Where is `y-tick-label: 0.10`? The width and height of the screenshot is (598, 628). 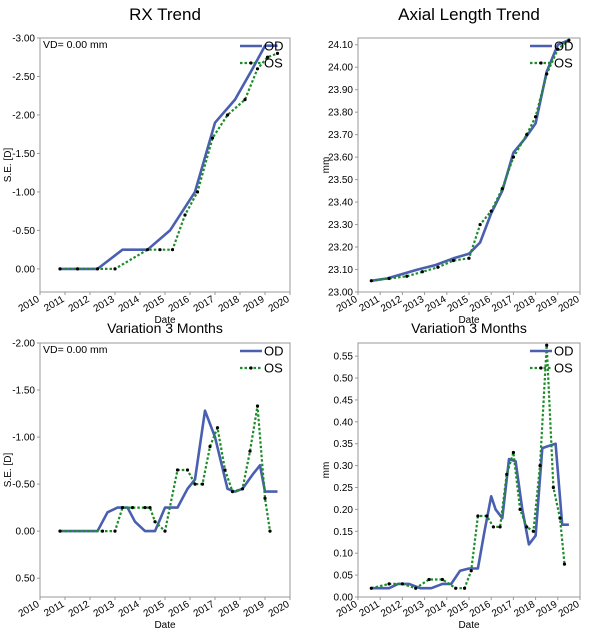 y-tick-label: 0.10 is located at coordinates (344, 554).